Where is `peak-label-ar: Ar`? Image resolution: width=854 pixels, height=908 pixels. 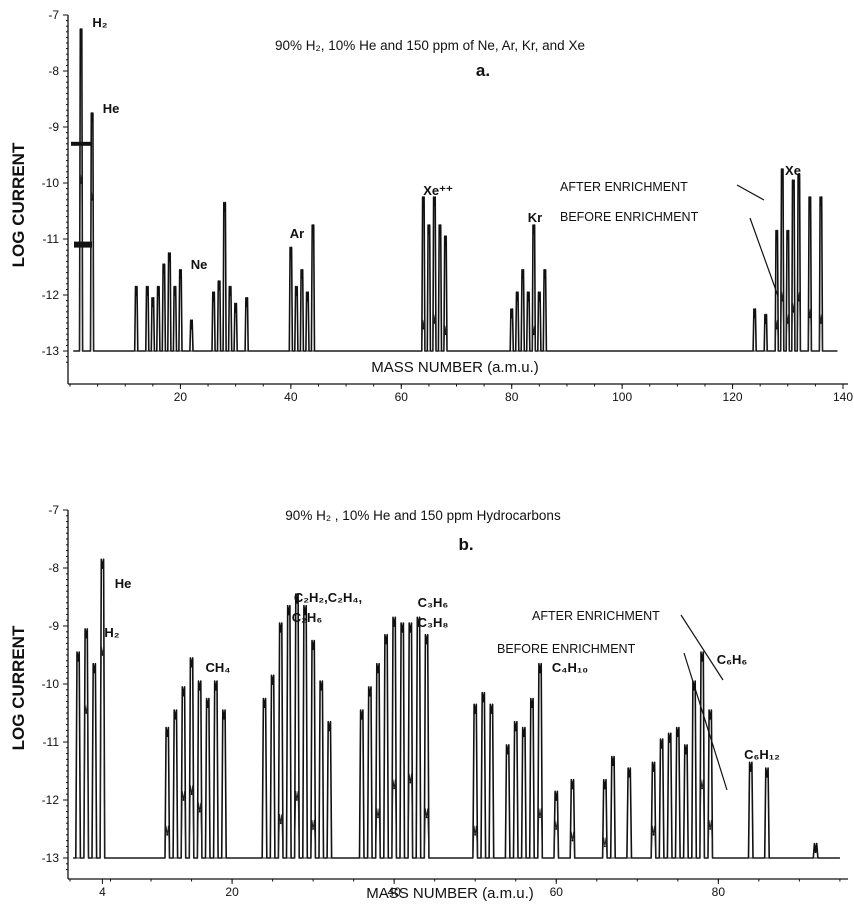
peak-label-ar: Ar is located at coordinates (297, 233).